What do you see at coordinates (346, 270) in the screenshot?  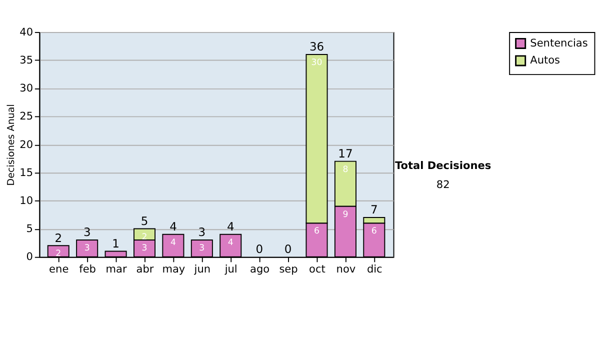 I see `x-tick-label: nov` at bounding box center [346, 270].